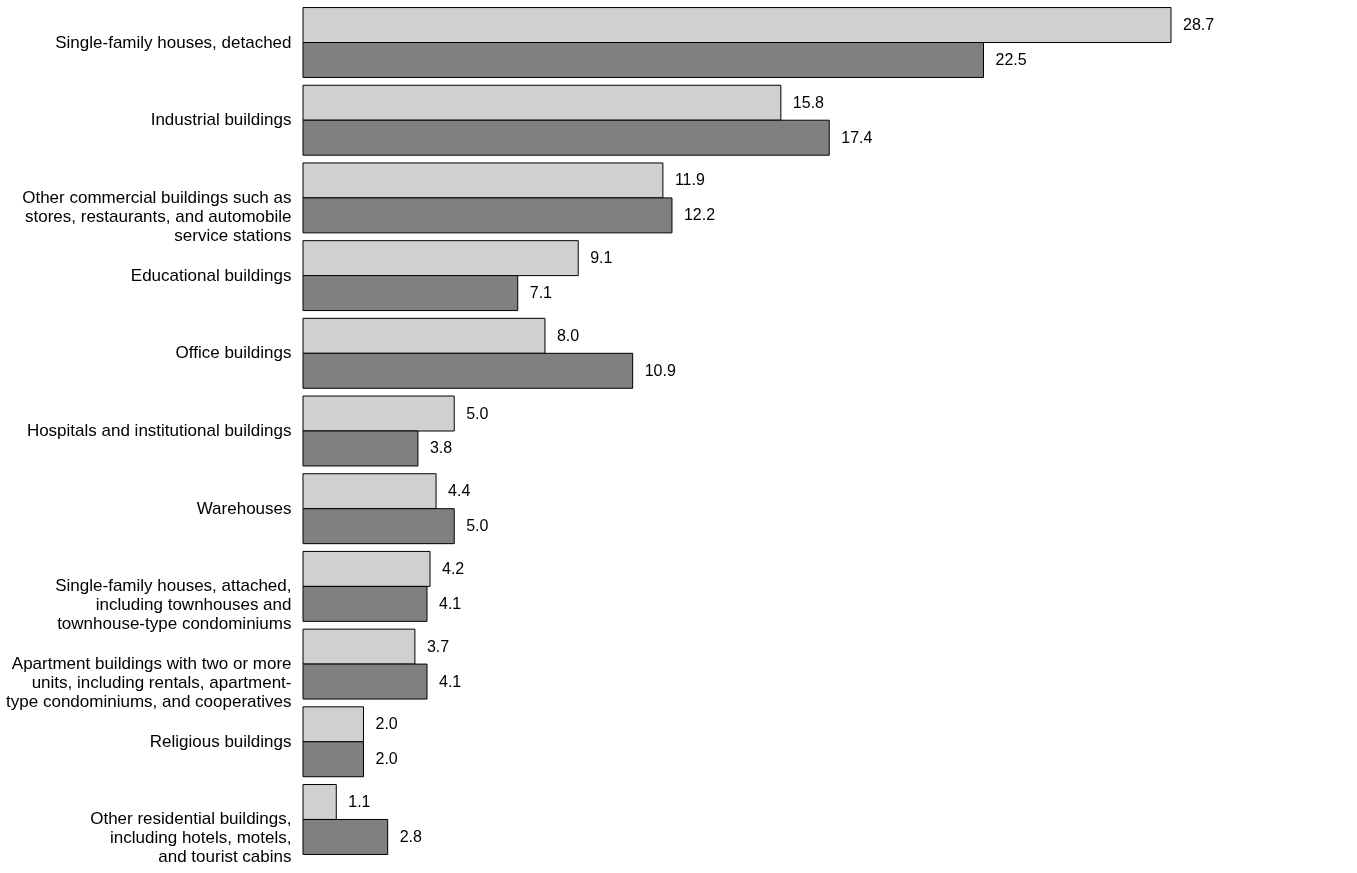  Describe the element at coordinates (568, 335) in the screenshot. I see `data-label: 8.0` at that location.